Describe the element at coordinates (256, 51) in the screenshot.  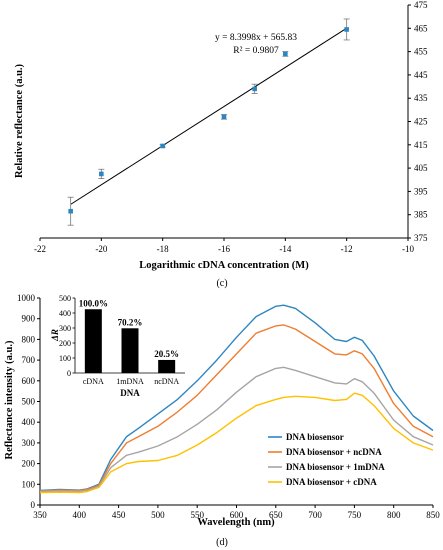
I see `c-r-squared: R² = 0.9807` at that location.